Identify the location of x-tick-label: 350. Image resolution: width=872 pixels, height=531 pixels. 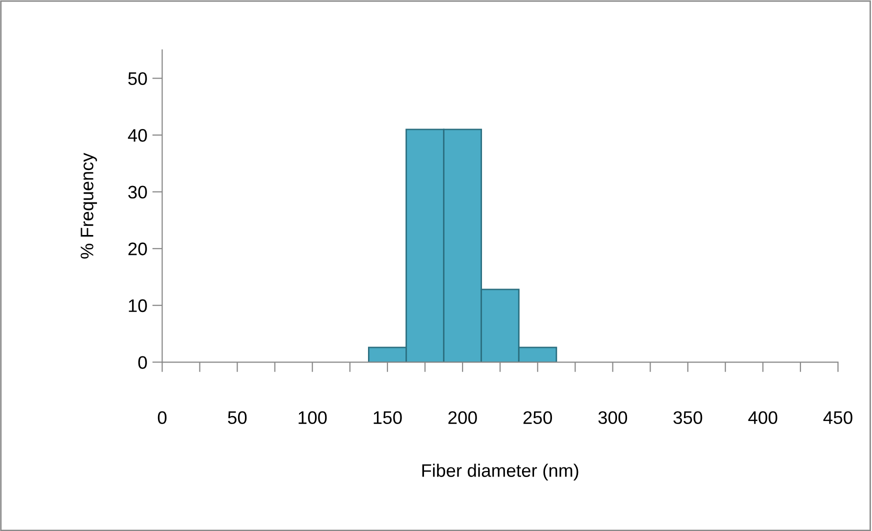
(687, 417).